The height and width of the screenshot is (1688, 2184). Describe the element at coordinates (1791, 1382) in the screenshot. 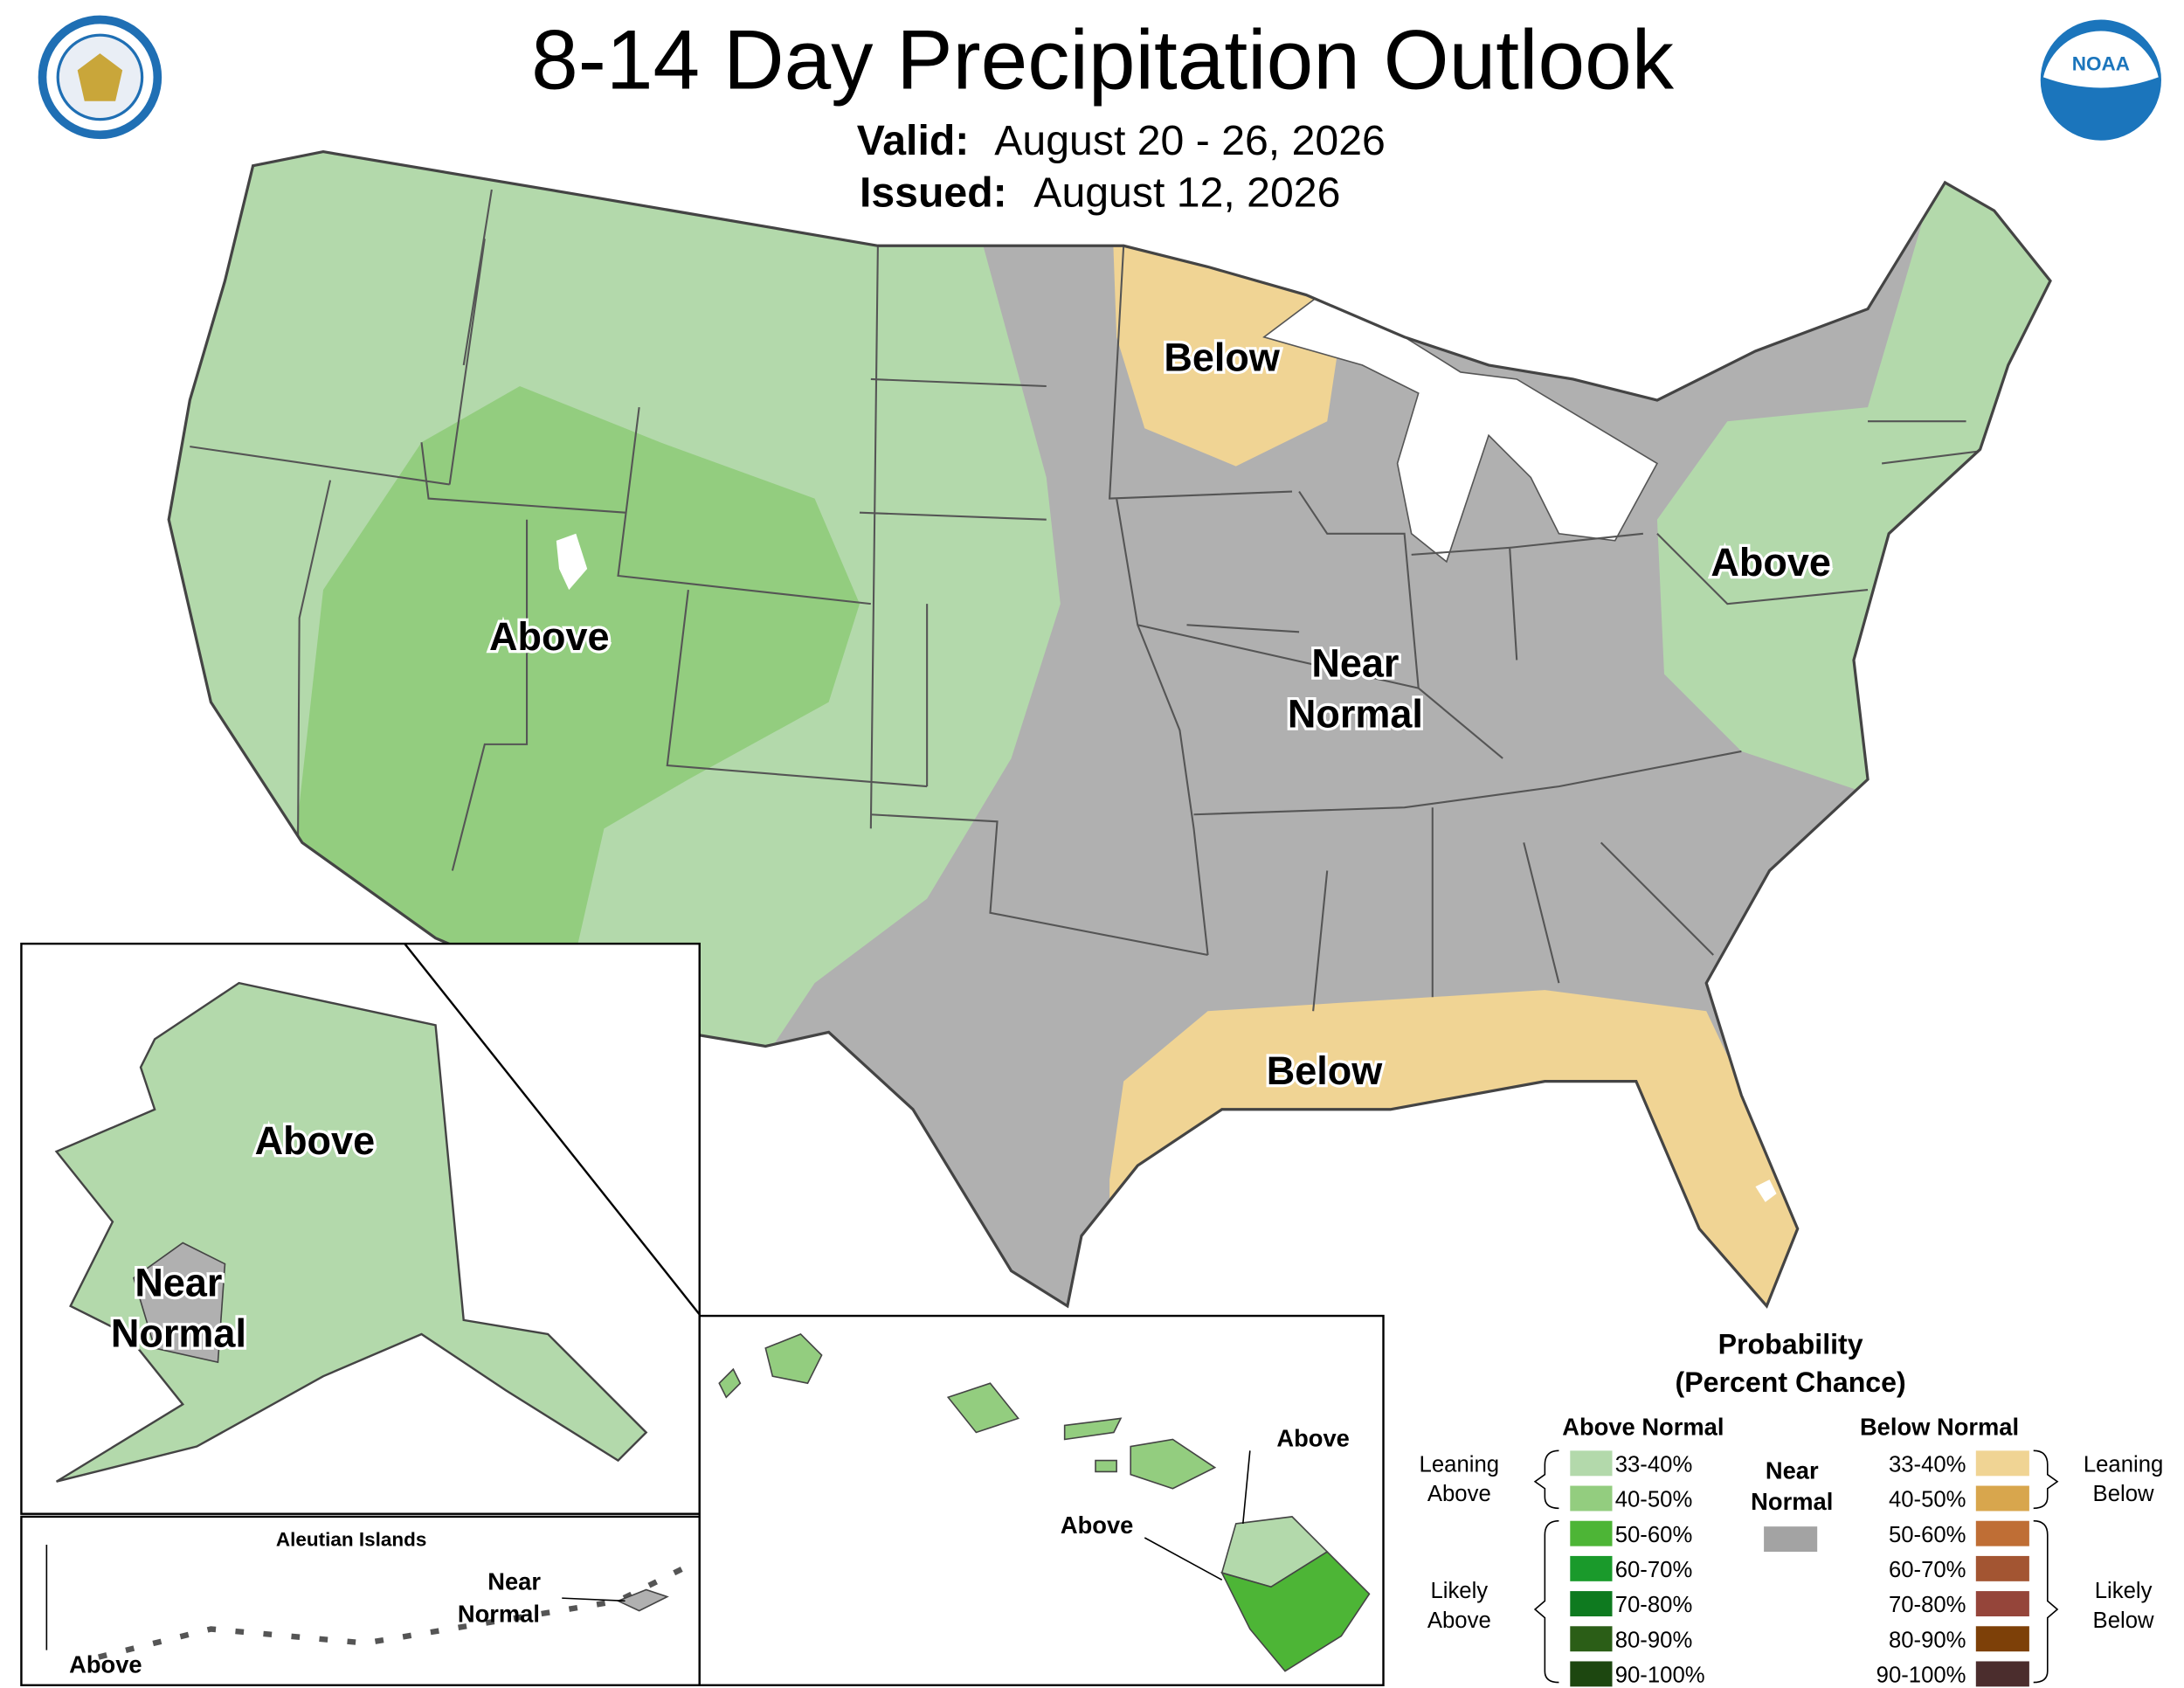

I see `legend-subtitle: (Percent Chance)` at that location.